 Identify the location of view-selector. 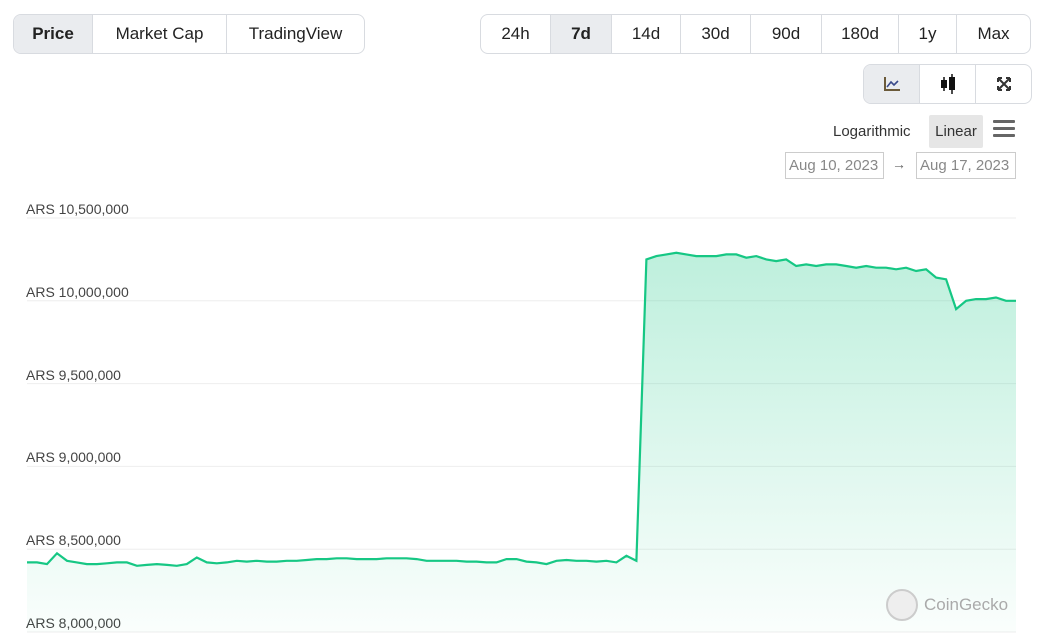
(947, 84).